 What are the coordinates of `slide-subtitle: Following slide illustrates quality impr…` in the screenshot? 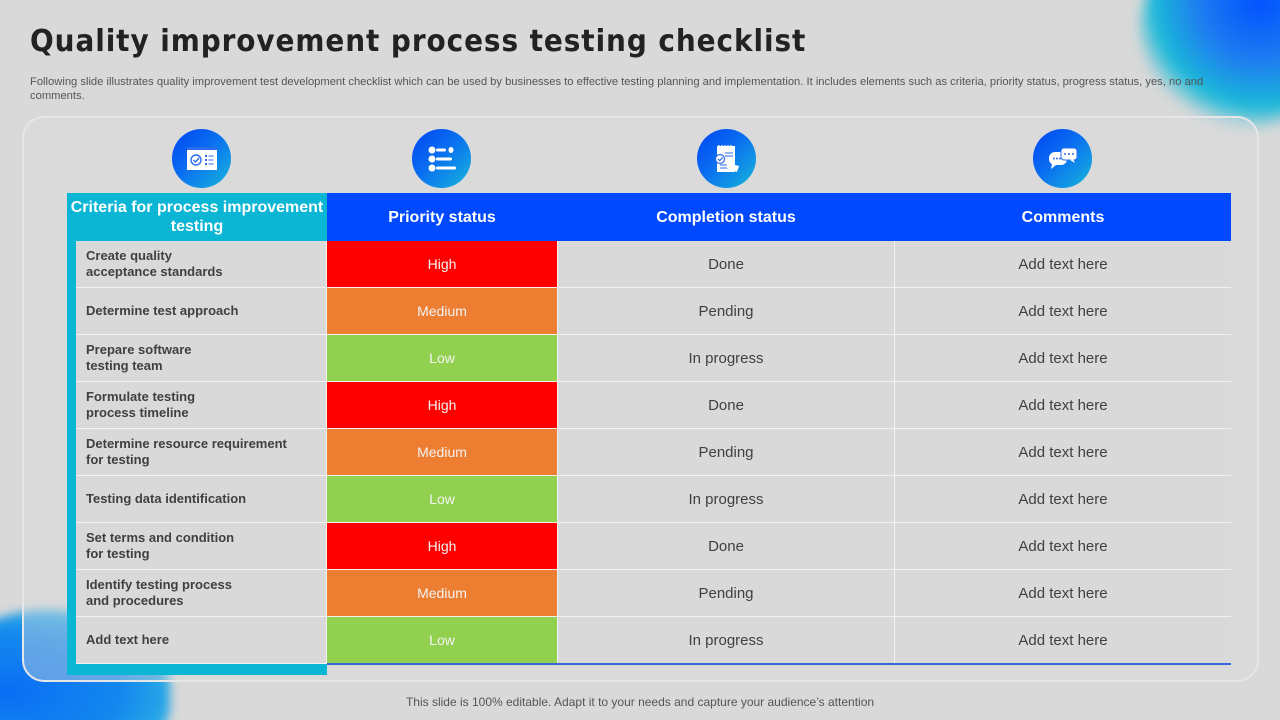 It's located at (617, 89).